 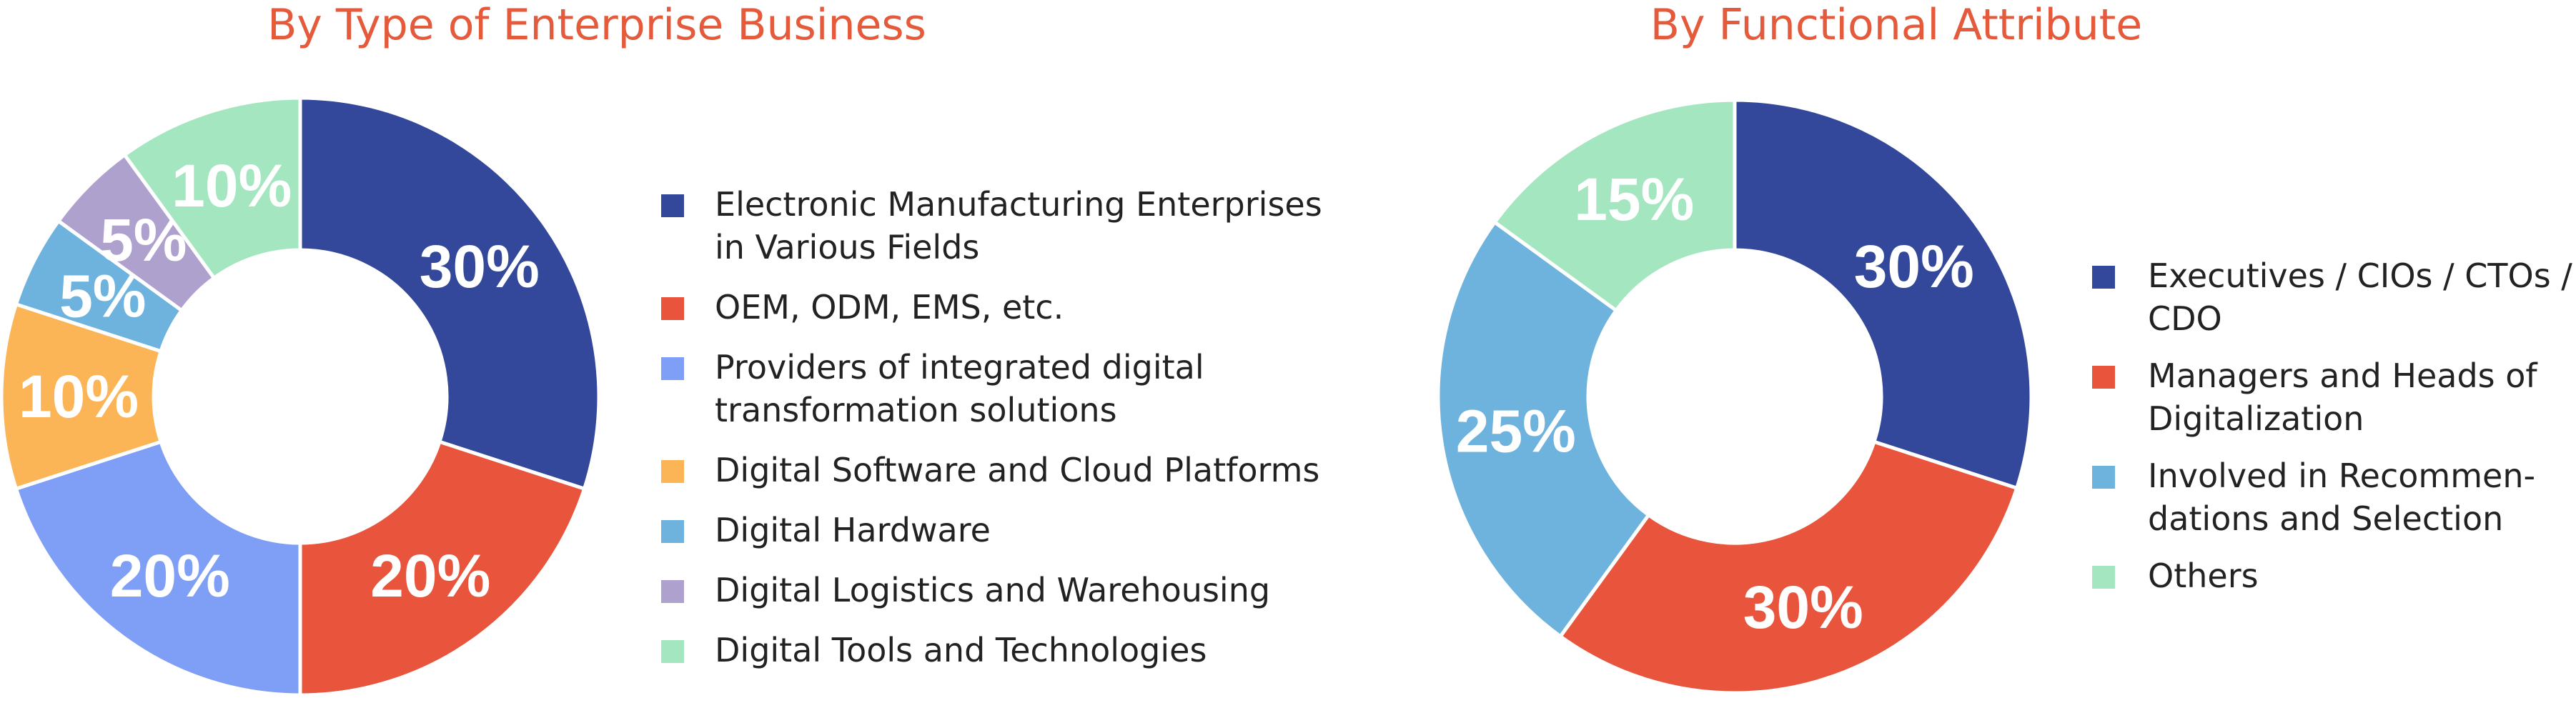 I want to click on slice-involved-in-recommen-dations-and-selection, so click(x=1543, y=429).